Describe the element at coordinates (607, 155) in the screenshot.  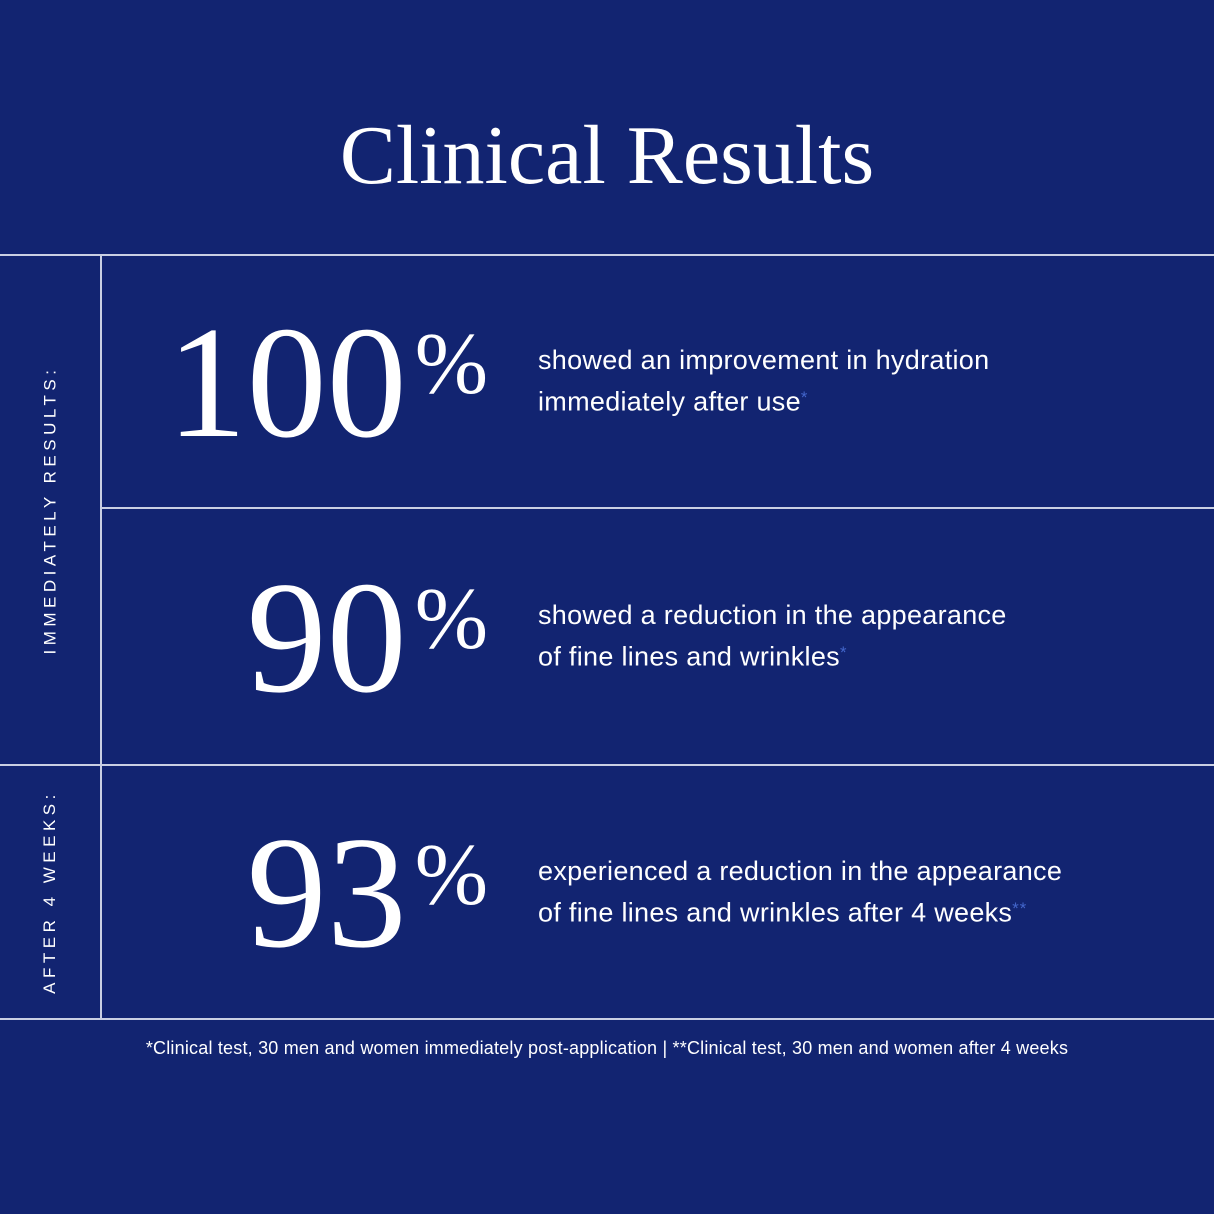
I see `page-title: Clinical Results` at that location.